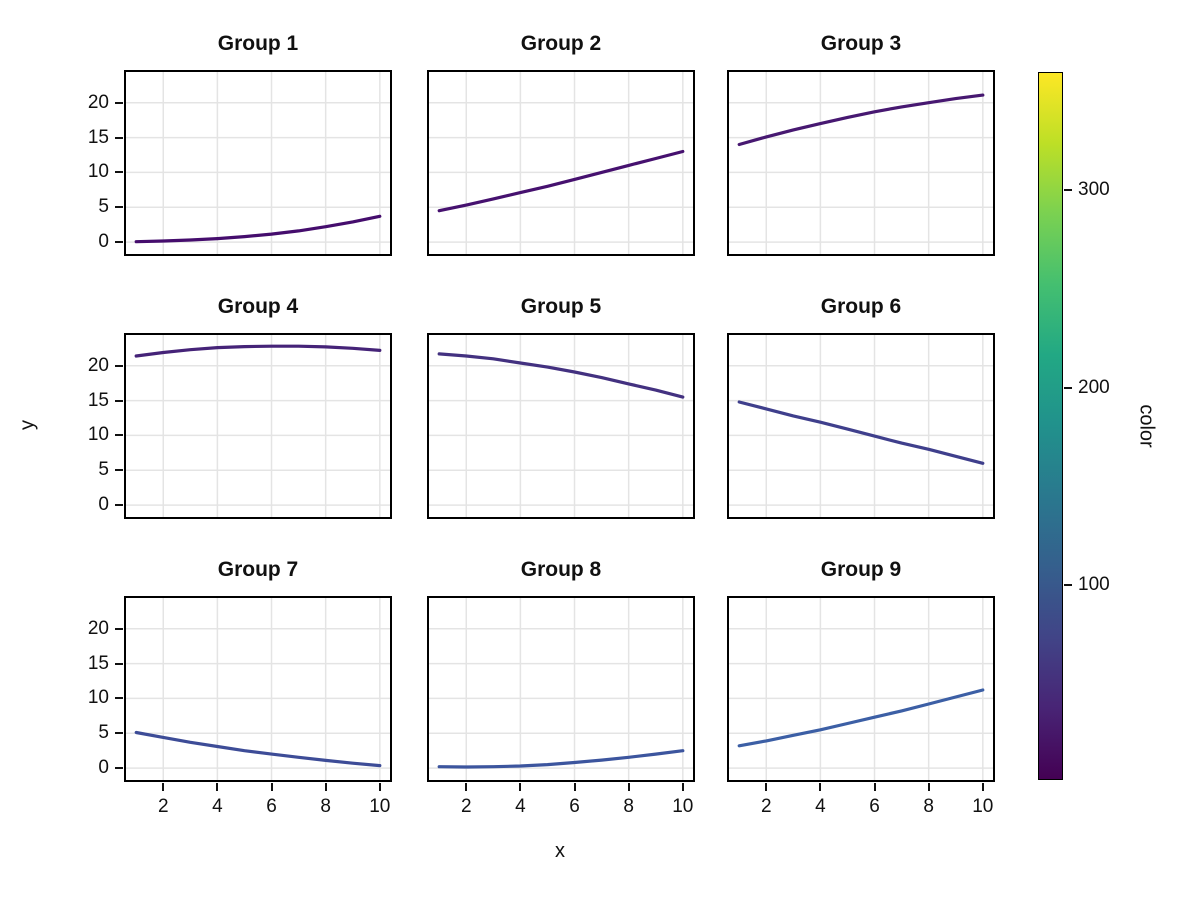 The width and height of the screenshot is (1200, 900). I want to click on colorbar-tick-label: 100, so click(1094, 584).